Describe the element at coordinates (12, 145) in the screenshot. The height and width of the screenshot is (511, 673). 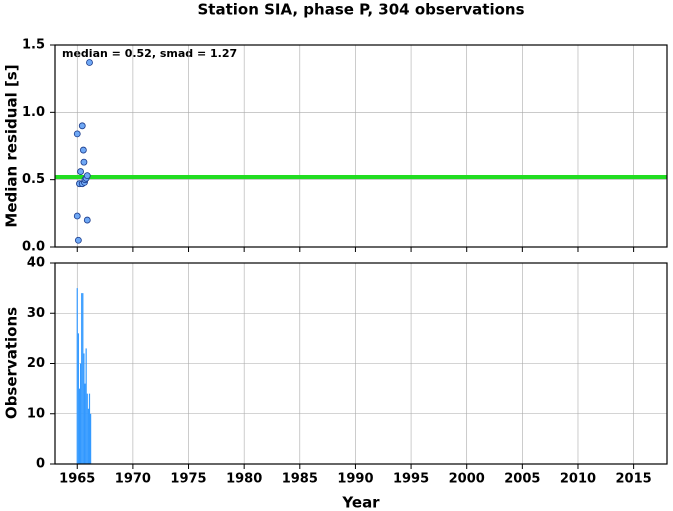
I see `y-axis-label: Median residual [s]` at that location.